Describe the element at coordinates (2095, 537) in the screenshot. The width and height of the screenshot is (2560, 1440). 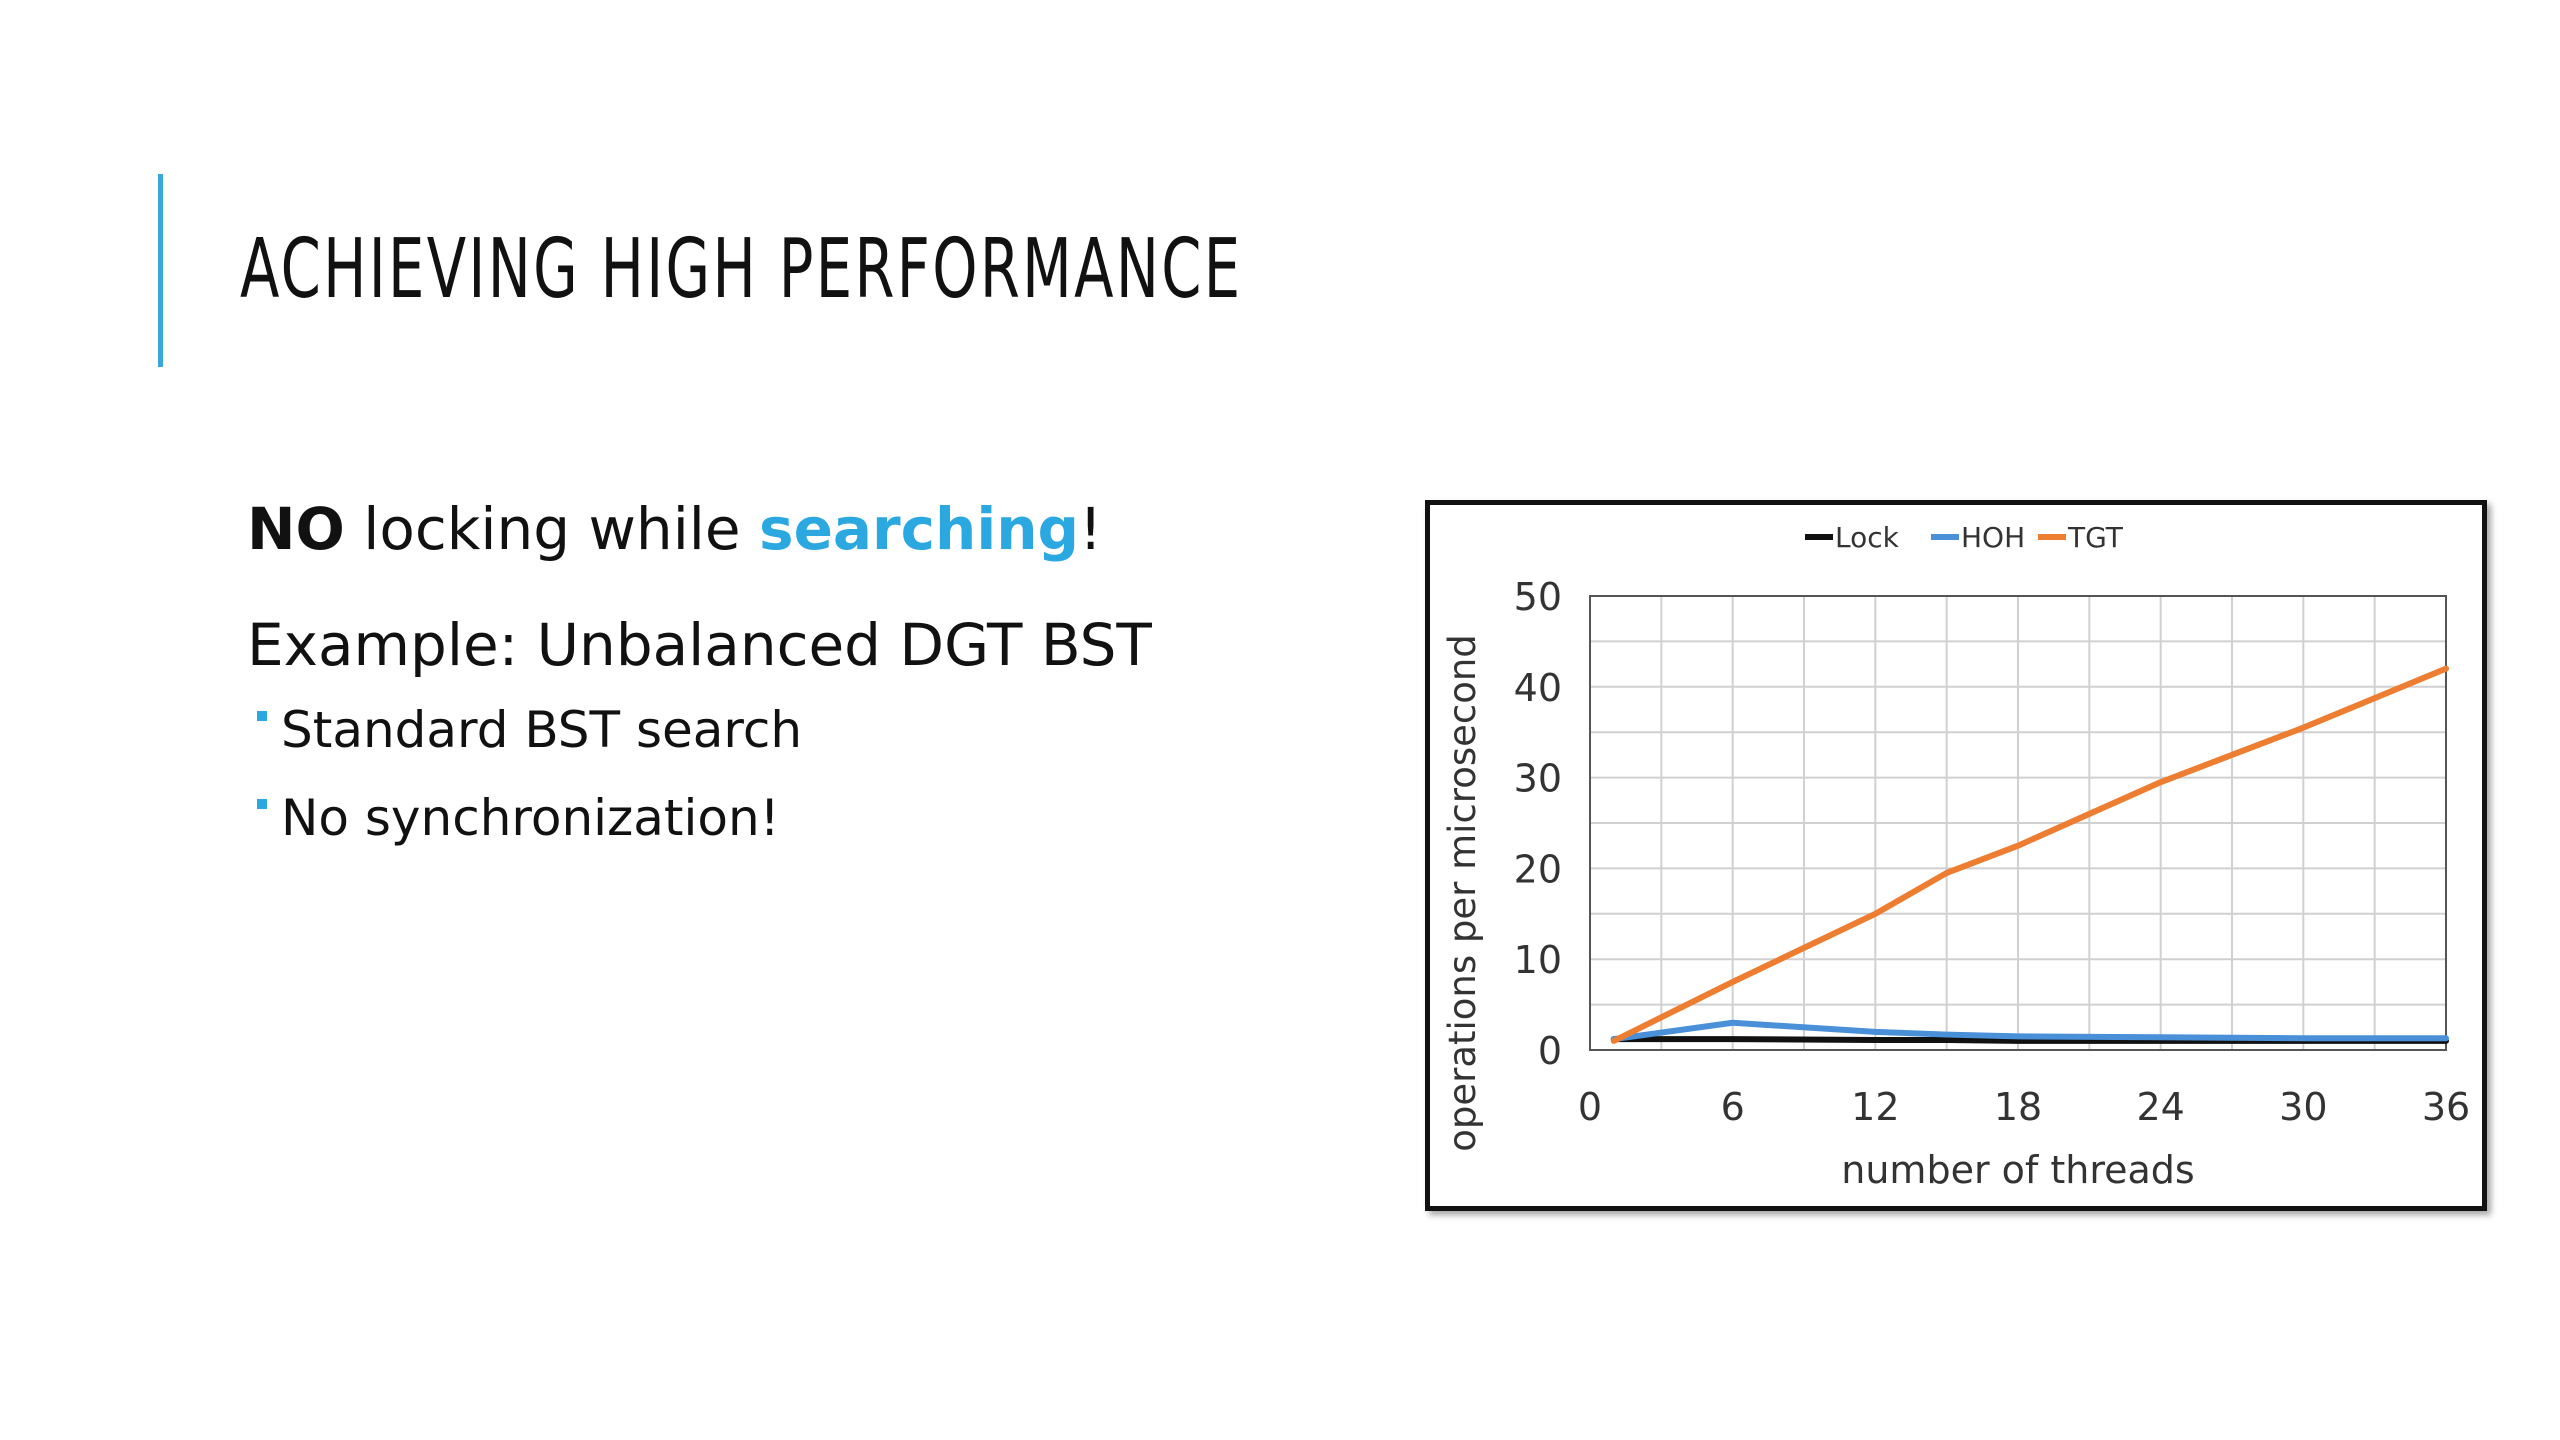
I see `legend-label-tgt: TGT` at that location.